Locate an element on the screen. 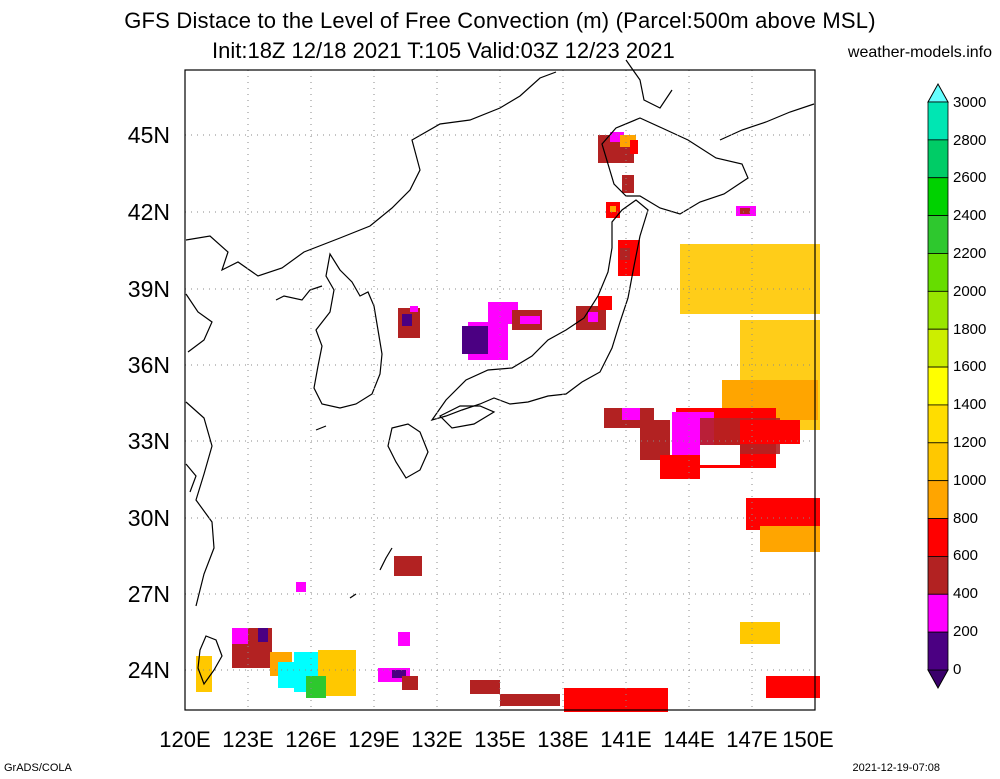 This screenshot has height=779, width=1000. cb-label-2800: 2800 is located at coordinates (969, 140).